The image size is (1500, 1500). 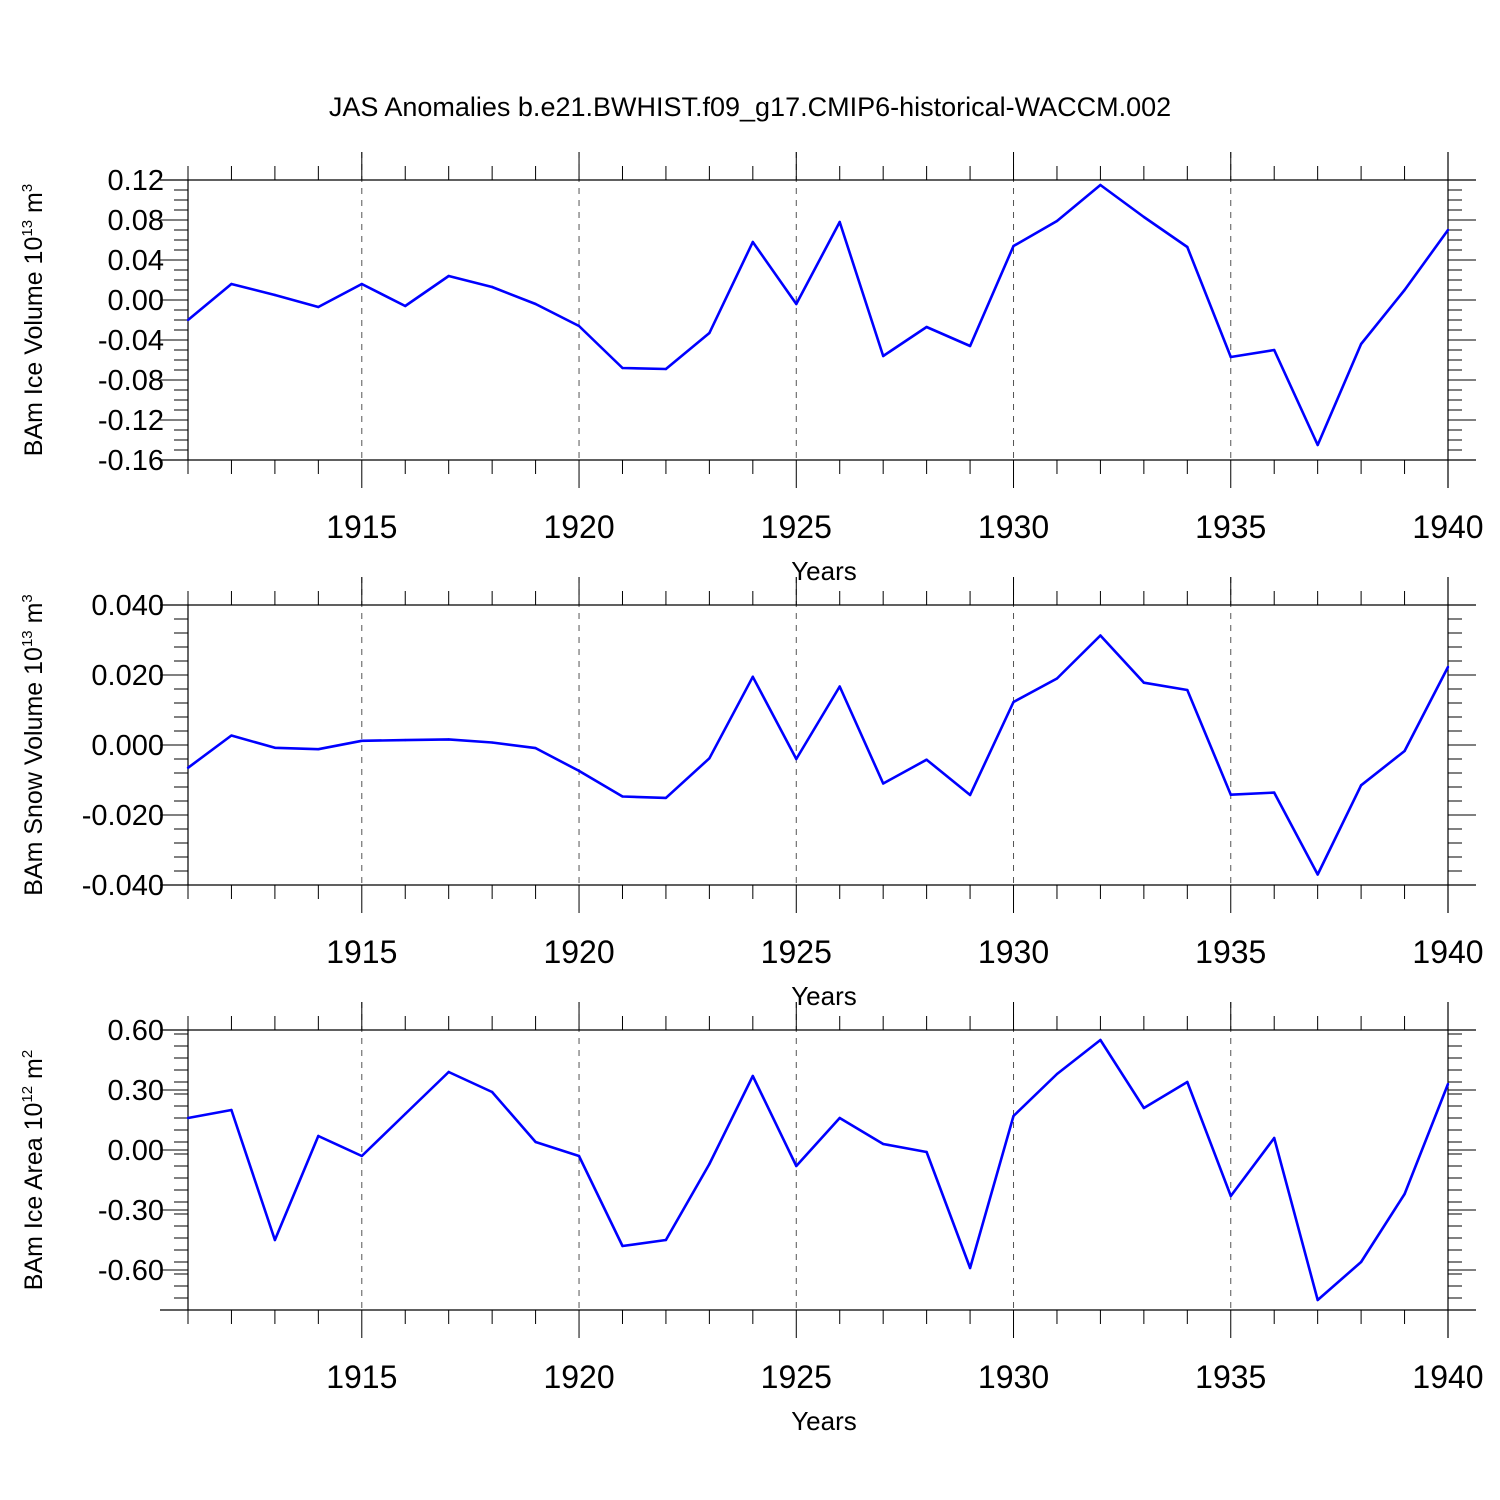 What do you see at coordinates (33, 320) in the screenshot?
I see `y-axis-title: BAm Ice Volume 1013 m3` at bounding box center [33, 320].